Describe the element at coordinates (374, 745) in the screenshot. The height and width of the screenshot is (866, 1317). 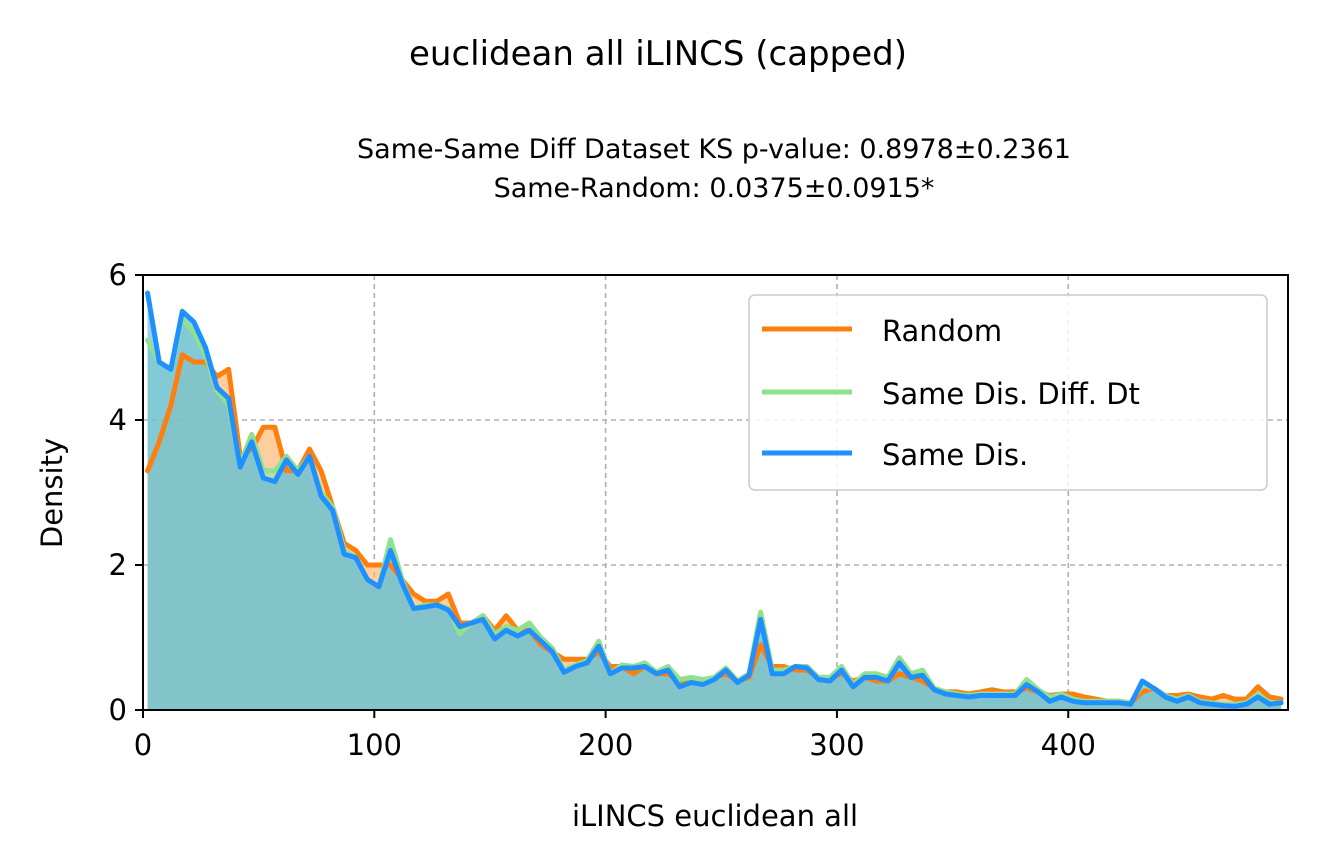
I see `x-tick-label: 100` at that location.